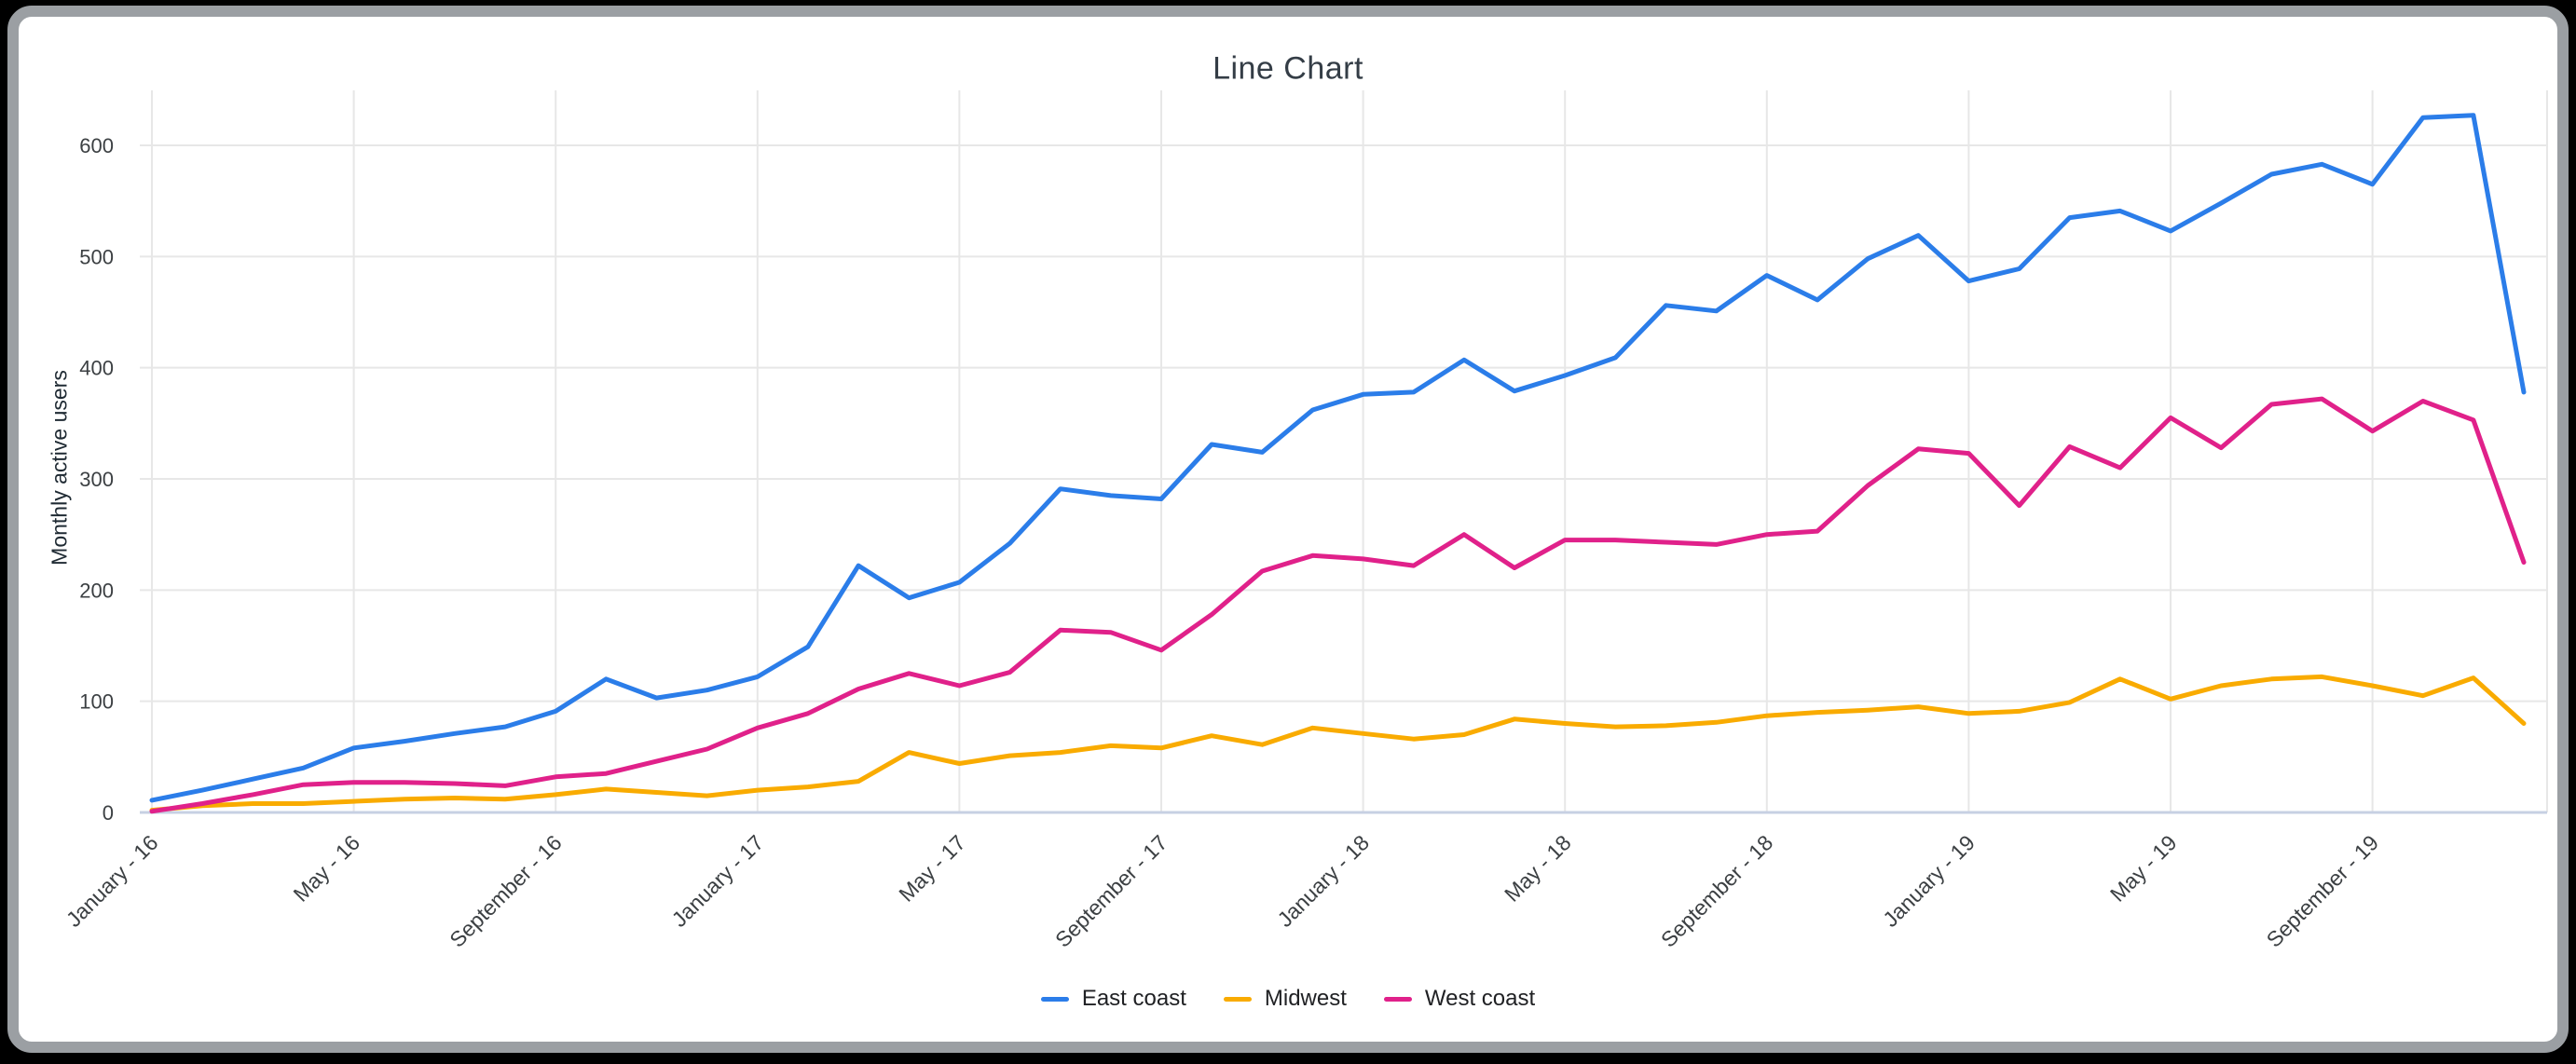  I want to click on y-tick-label: 100, so click(96, 702).